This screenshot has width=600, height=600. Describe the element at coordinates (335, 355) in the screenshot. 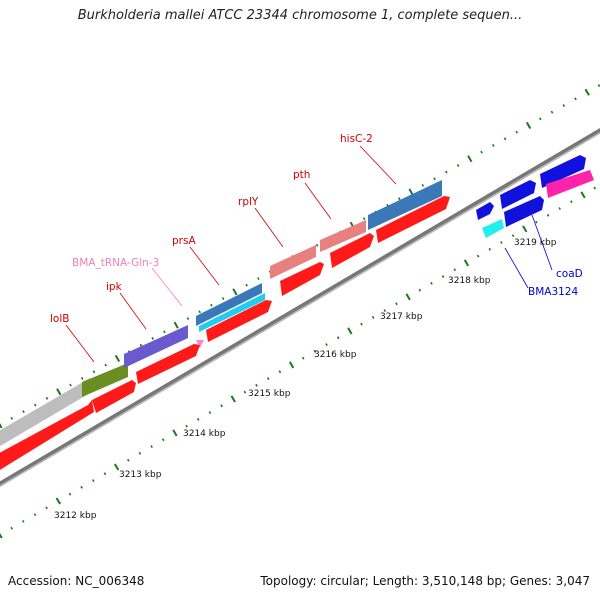

I see `kbp-label: 3216 kbp` at that location.